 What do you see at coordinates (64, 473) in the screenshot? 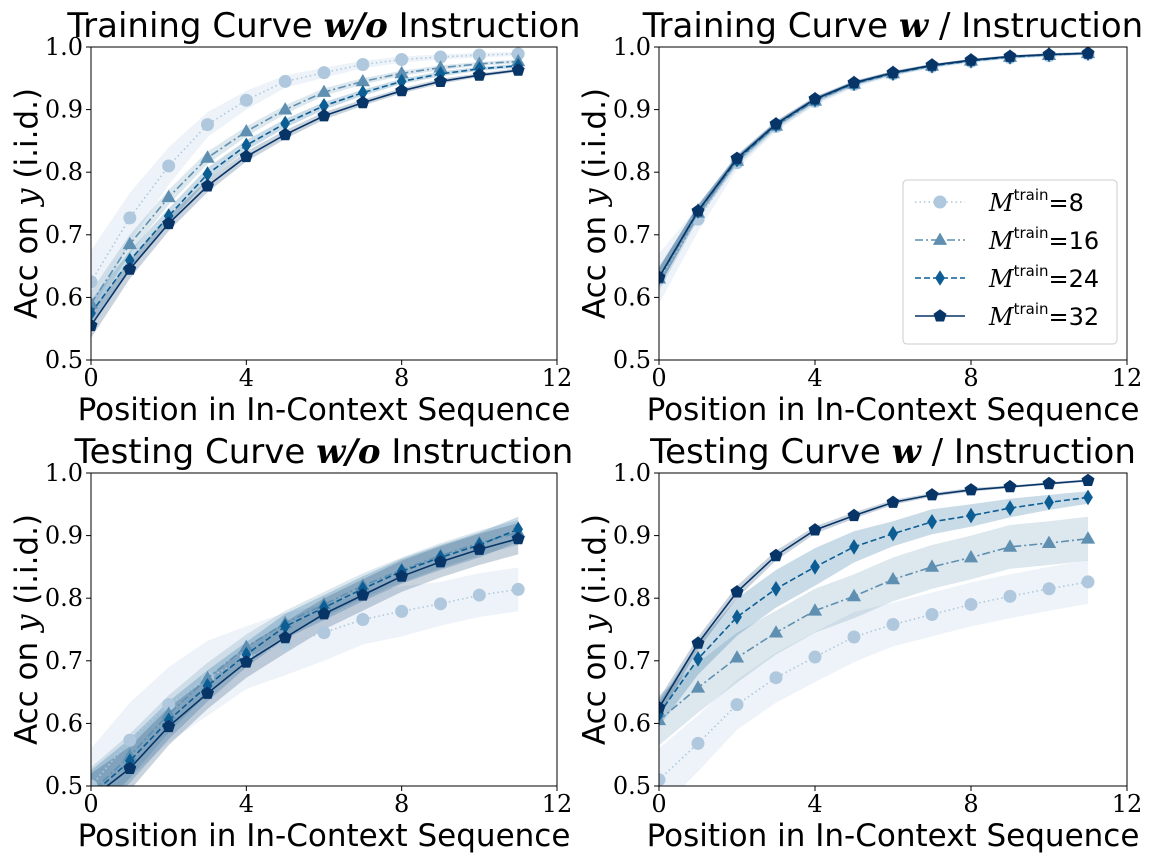
I see `y-tick-label: 1.0` at bounding box center [64, 473].